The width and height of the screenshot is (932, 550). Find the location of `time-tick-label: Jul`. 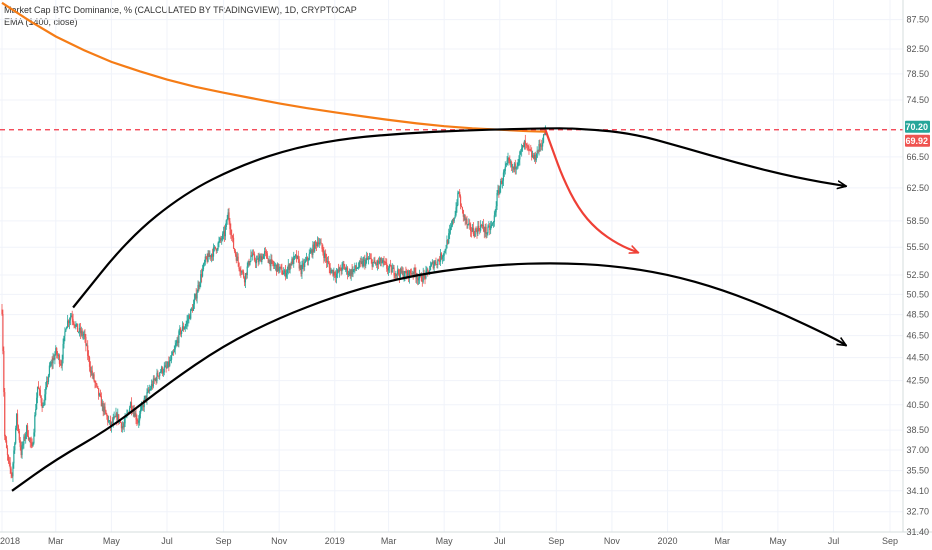

time-tick-label: Jul is located at coordinates (167, 541).